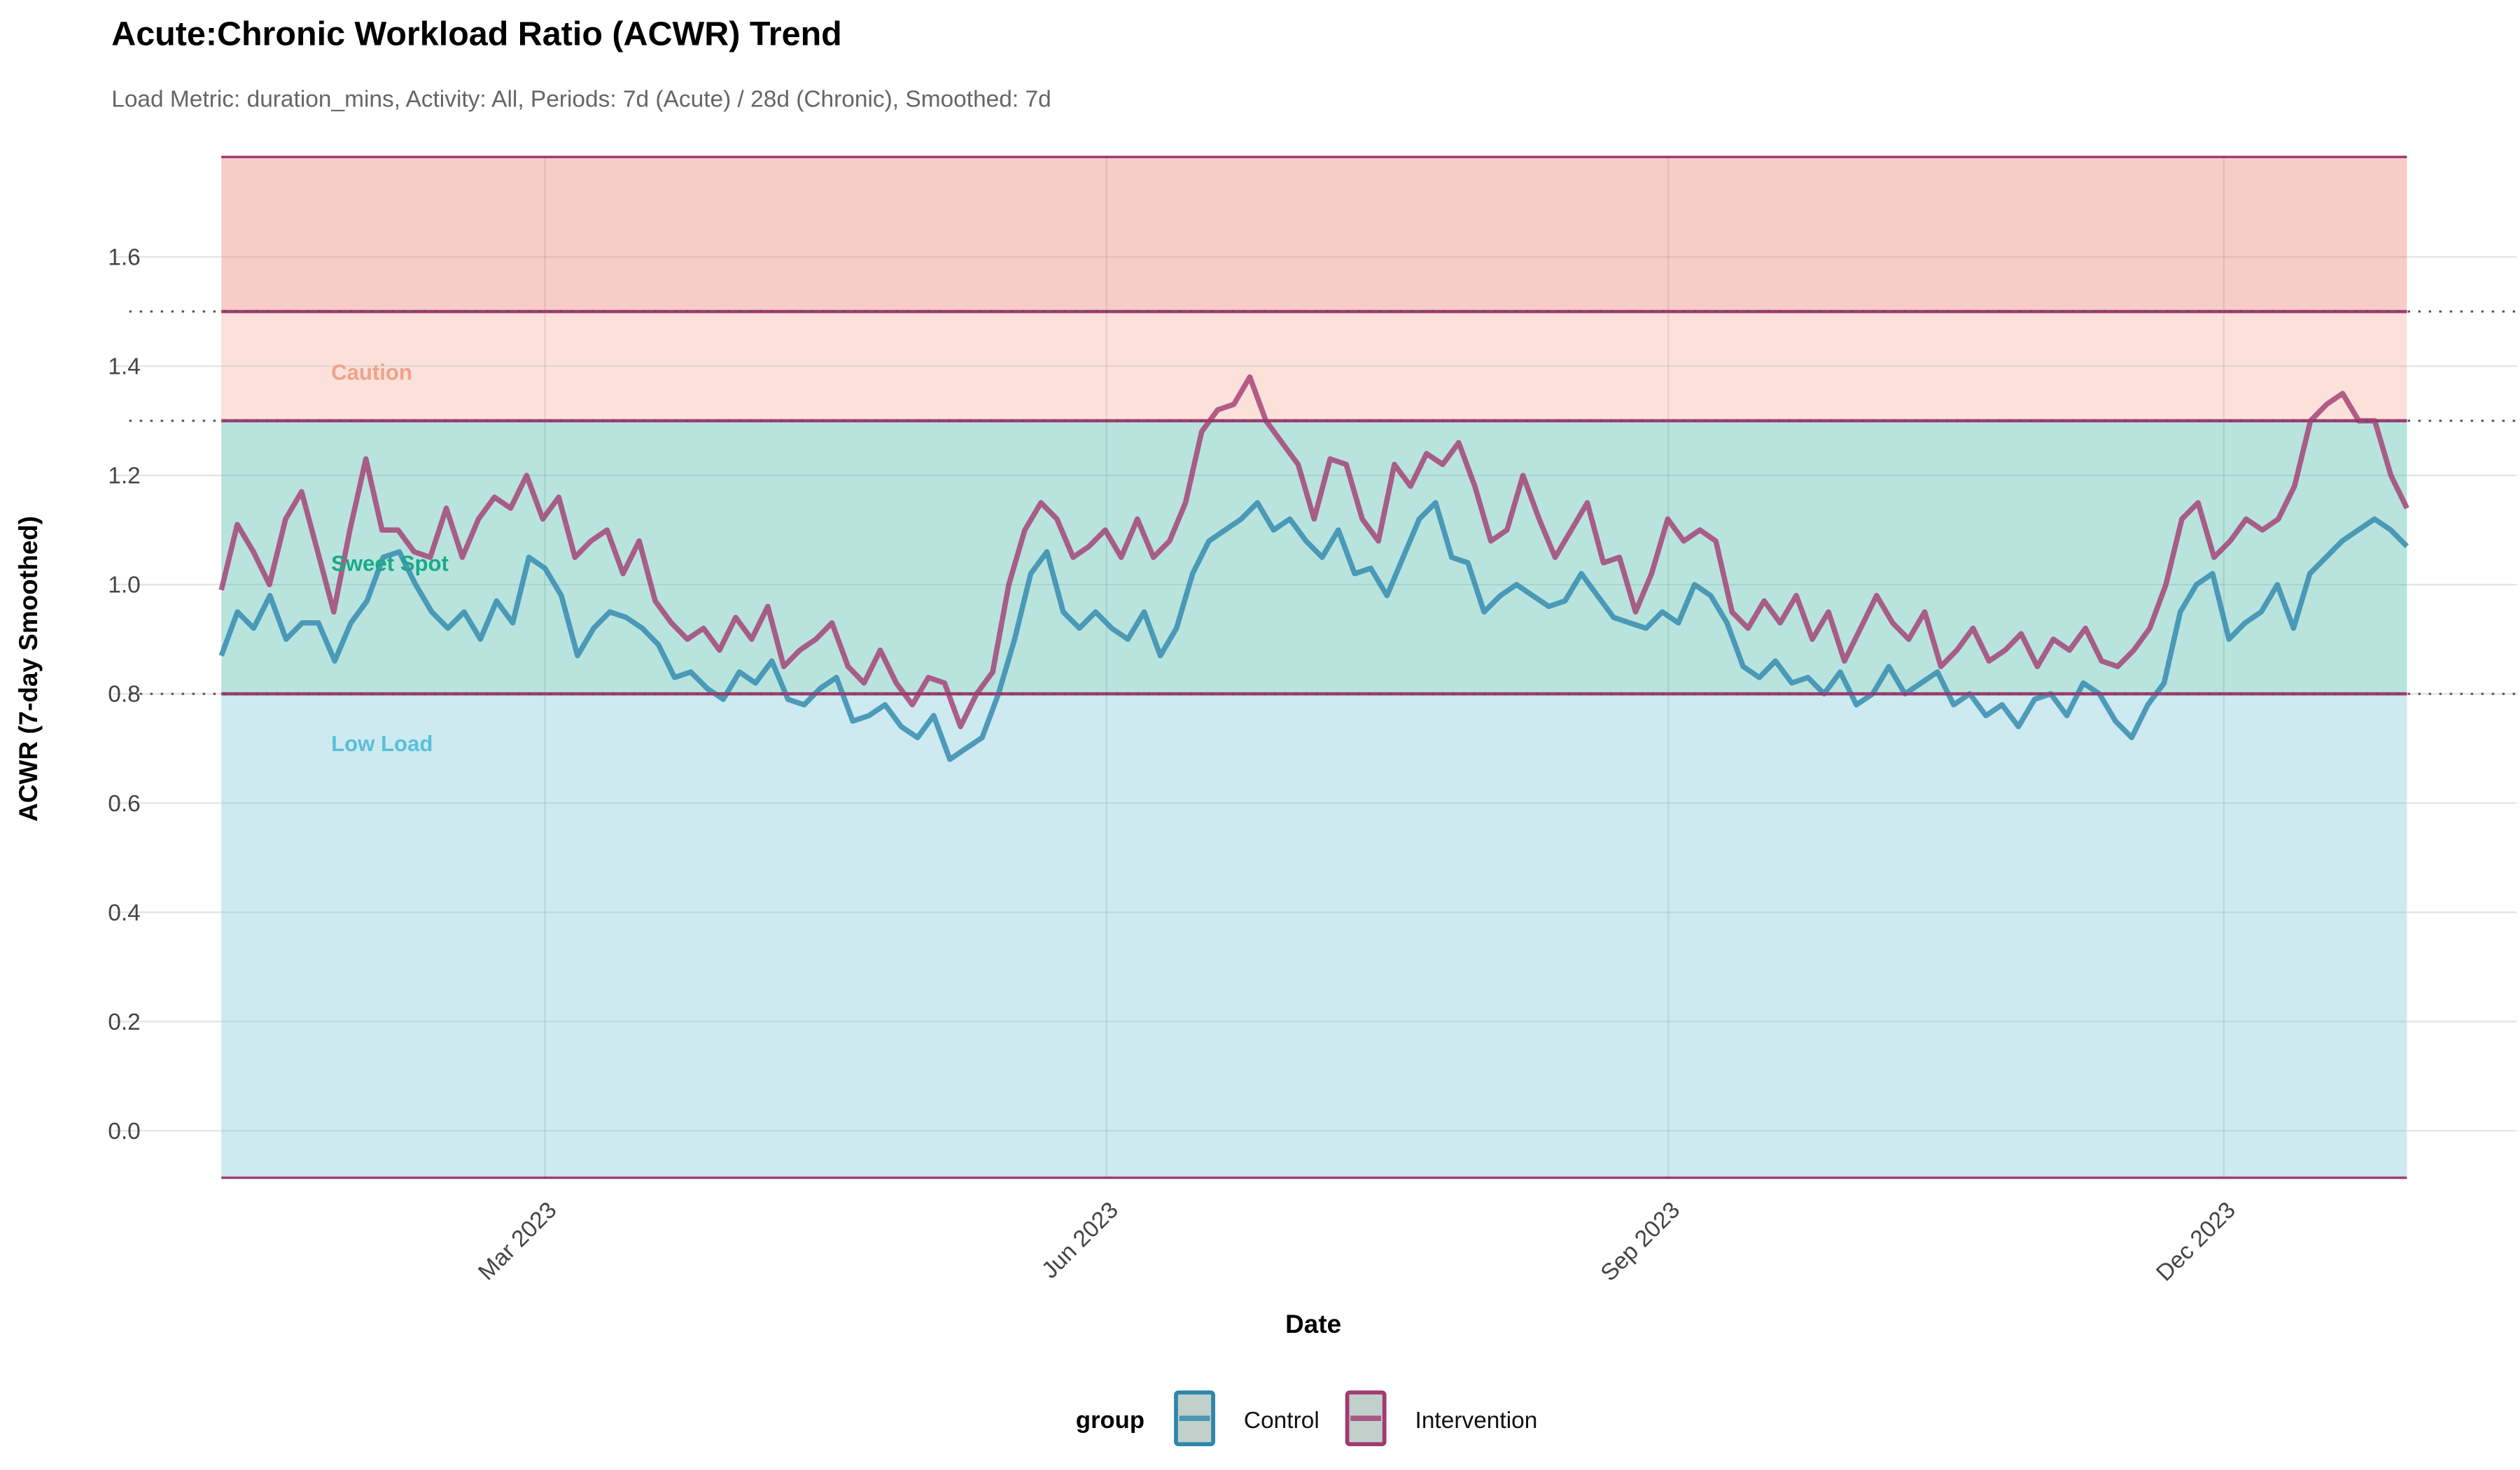 The image size is (2520, 1470). What do you see at coordinates (124, 804) in the screenshot?
I see `y-tick-label: 0.6` at bounding box center [124, 804].